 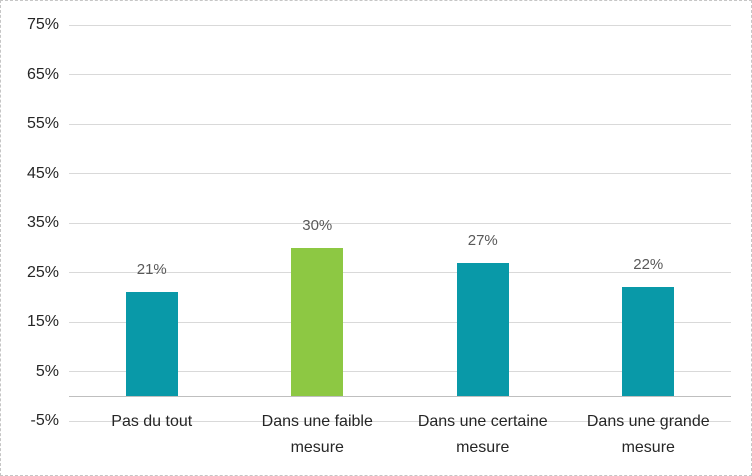 What do you see at coordinates (648, 434) in the screenshot?
I see `x-axis-category-label: Dans une grande mesure` at bounding box center [648, 434].